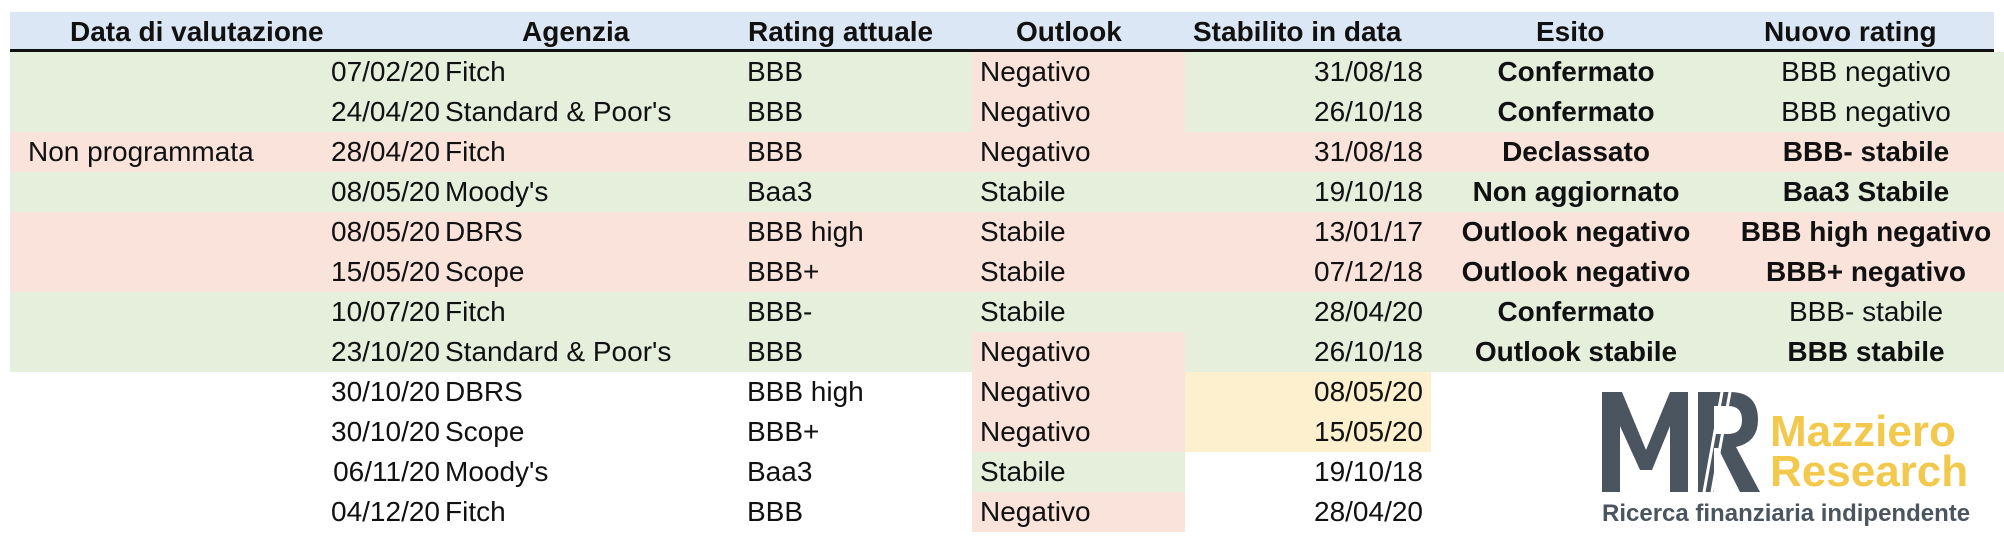 The width and height of the screenshot is (2004, 544). Describe the element at coordinates (376, 272) in the screenshot. I see `valuation-date-cell: 15/05/20` at that location.